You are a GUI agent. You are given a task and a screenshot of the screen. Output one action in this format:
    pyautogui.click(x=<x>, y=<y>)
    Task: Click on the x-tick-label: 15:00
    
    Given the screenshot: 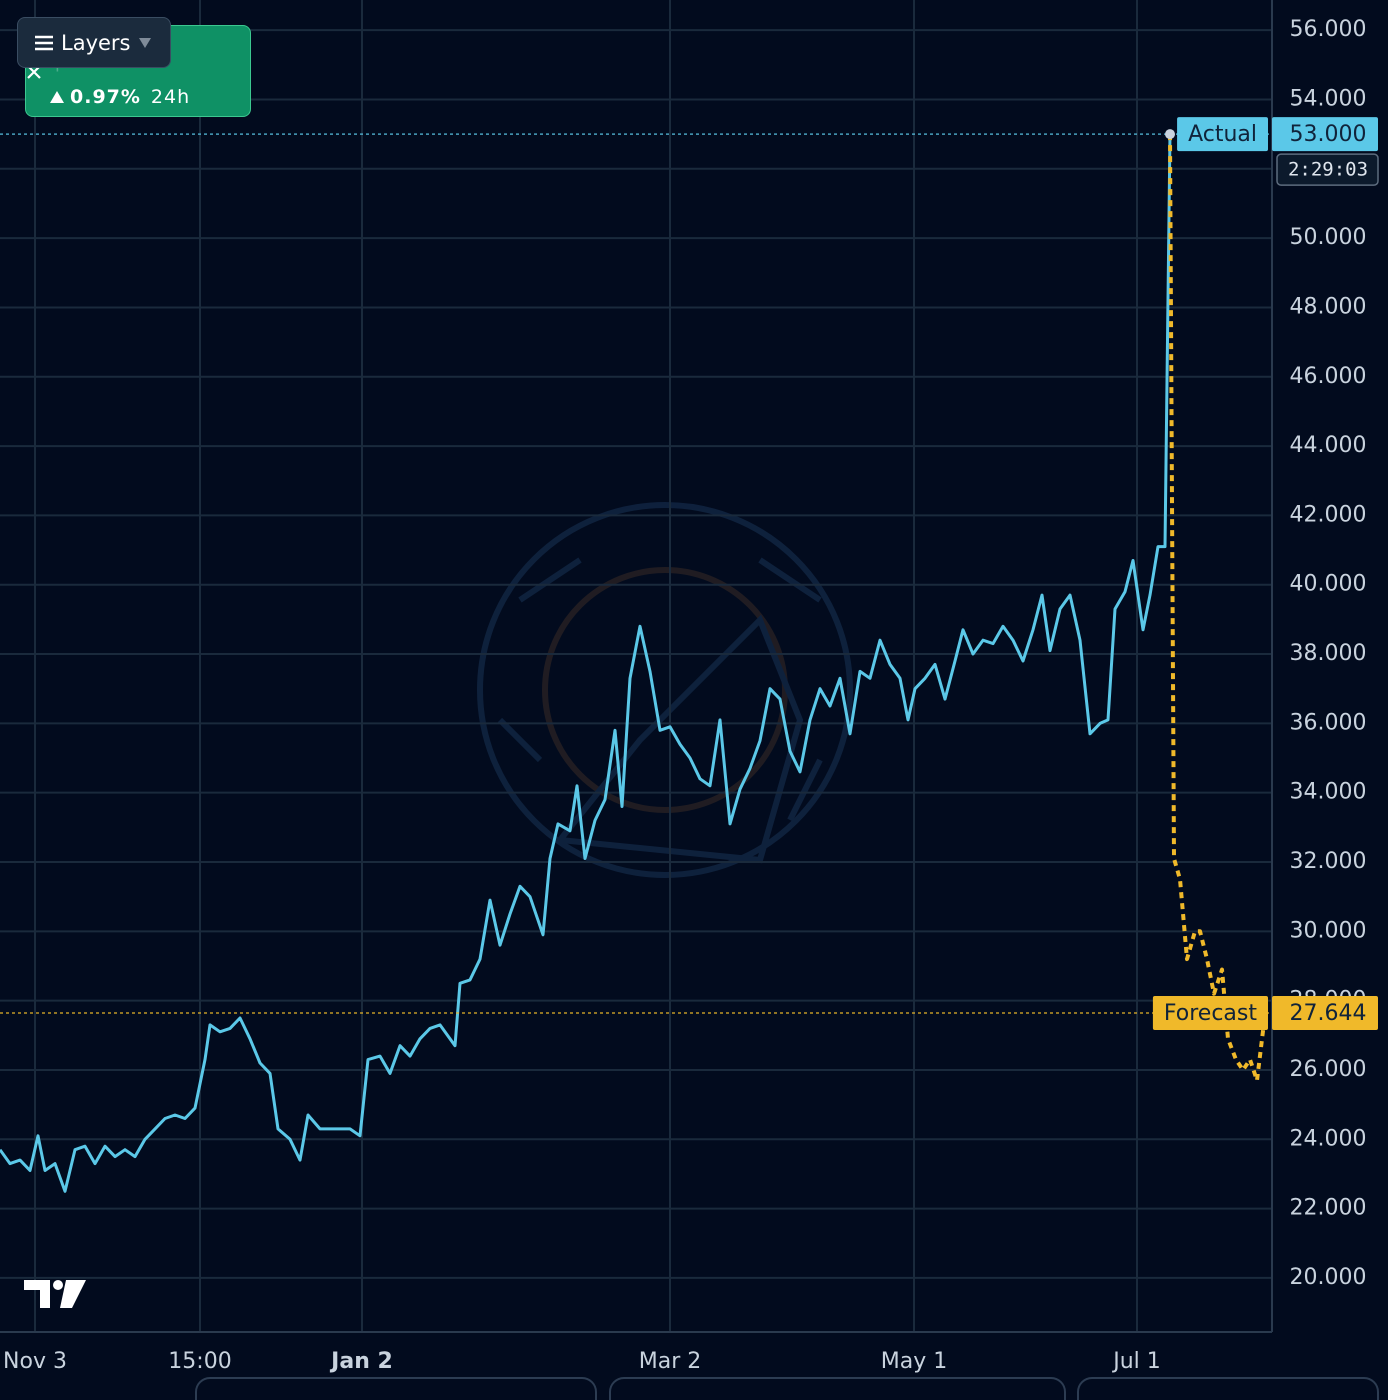 What is the action you would take?
    pyautogui.click(x=199, y=1361)
    